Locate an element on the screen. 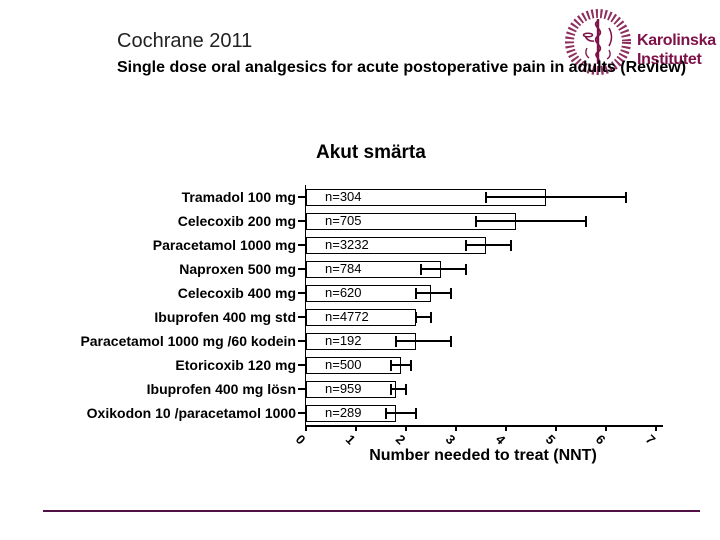 This screenshot has width=720, height=540. y-axis-line is located at coordinates (305, 306).